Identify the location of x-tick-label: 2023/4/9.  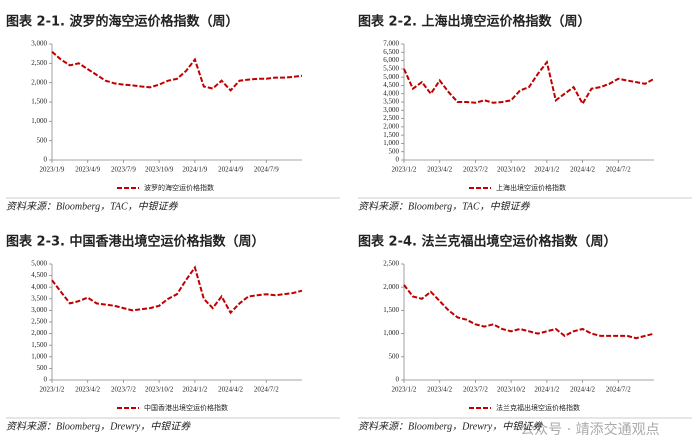
(87, 170).